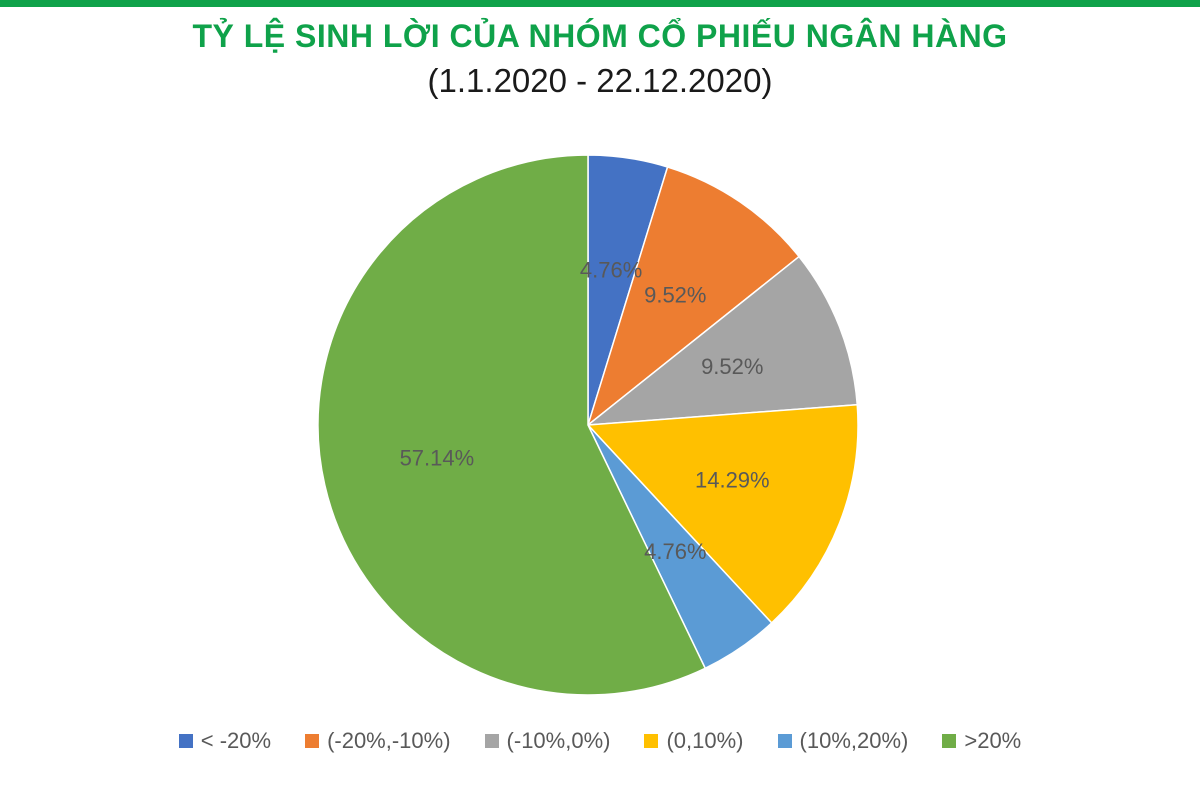 The width and height of the screenshot is (1200, 797). What do you see at coordinates (236, 740) in the screenshot?
I see `legend-label: < -20%` at bounding box center [236, 740].